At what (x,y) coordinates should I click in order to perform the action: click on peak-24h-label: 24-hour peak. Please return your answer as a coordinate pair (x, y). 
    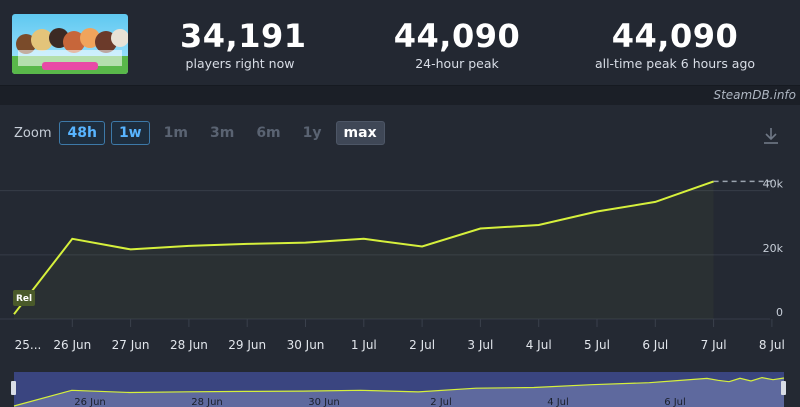
    Looking at the image, I should click on (457, 63).